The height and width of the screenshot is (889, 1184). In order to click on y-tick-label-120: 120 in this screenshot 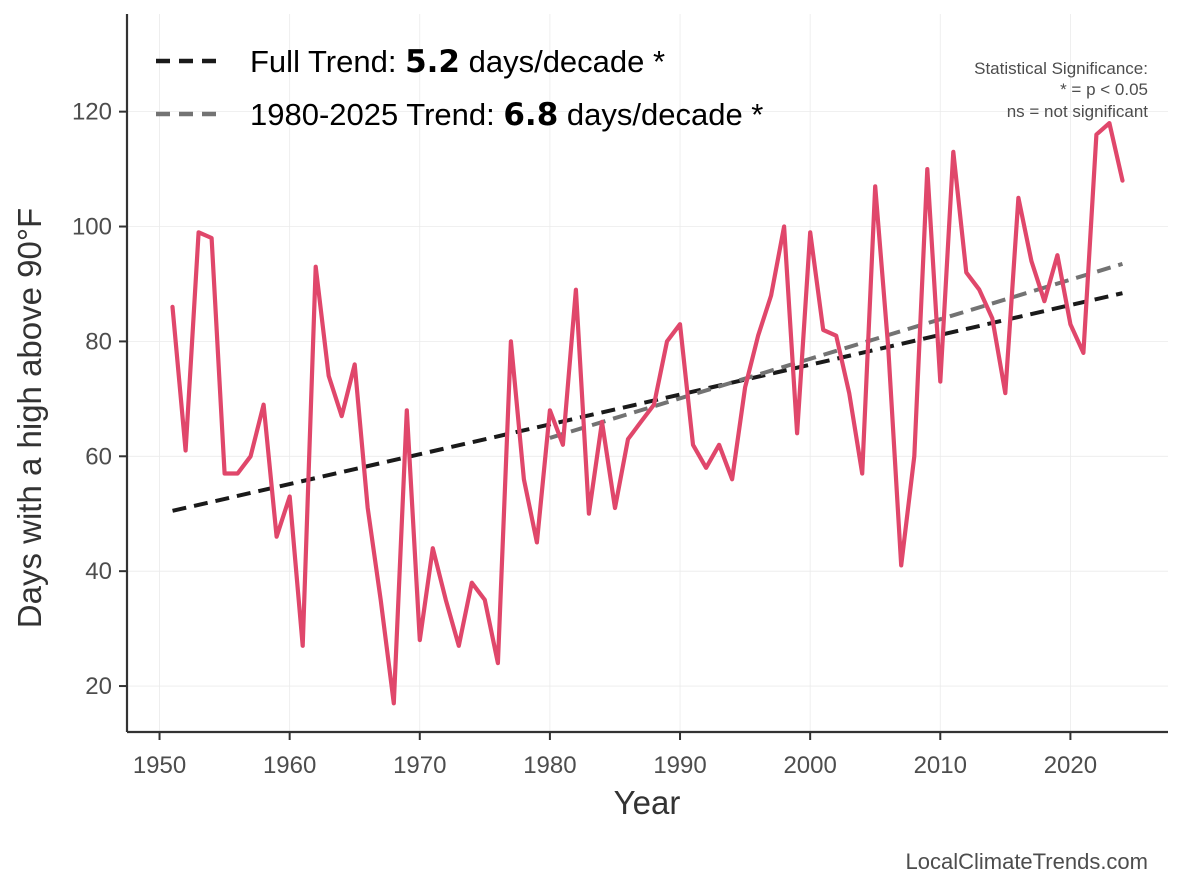, I will do `click(92, 112)`.